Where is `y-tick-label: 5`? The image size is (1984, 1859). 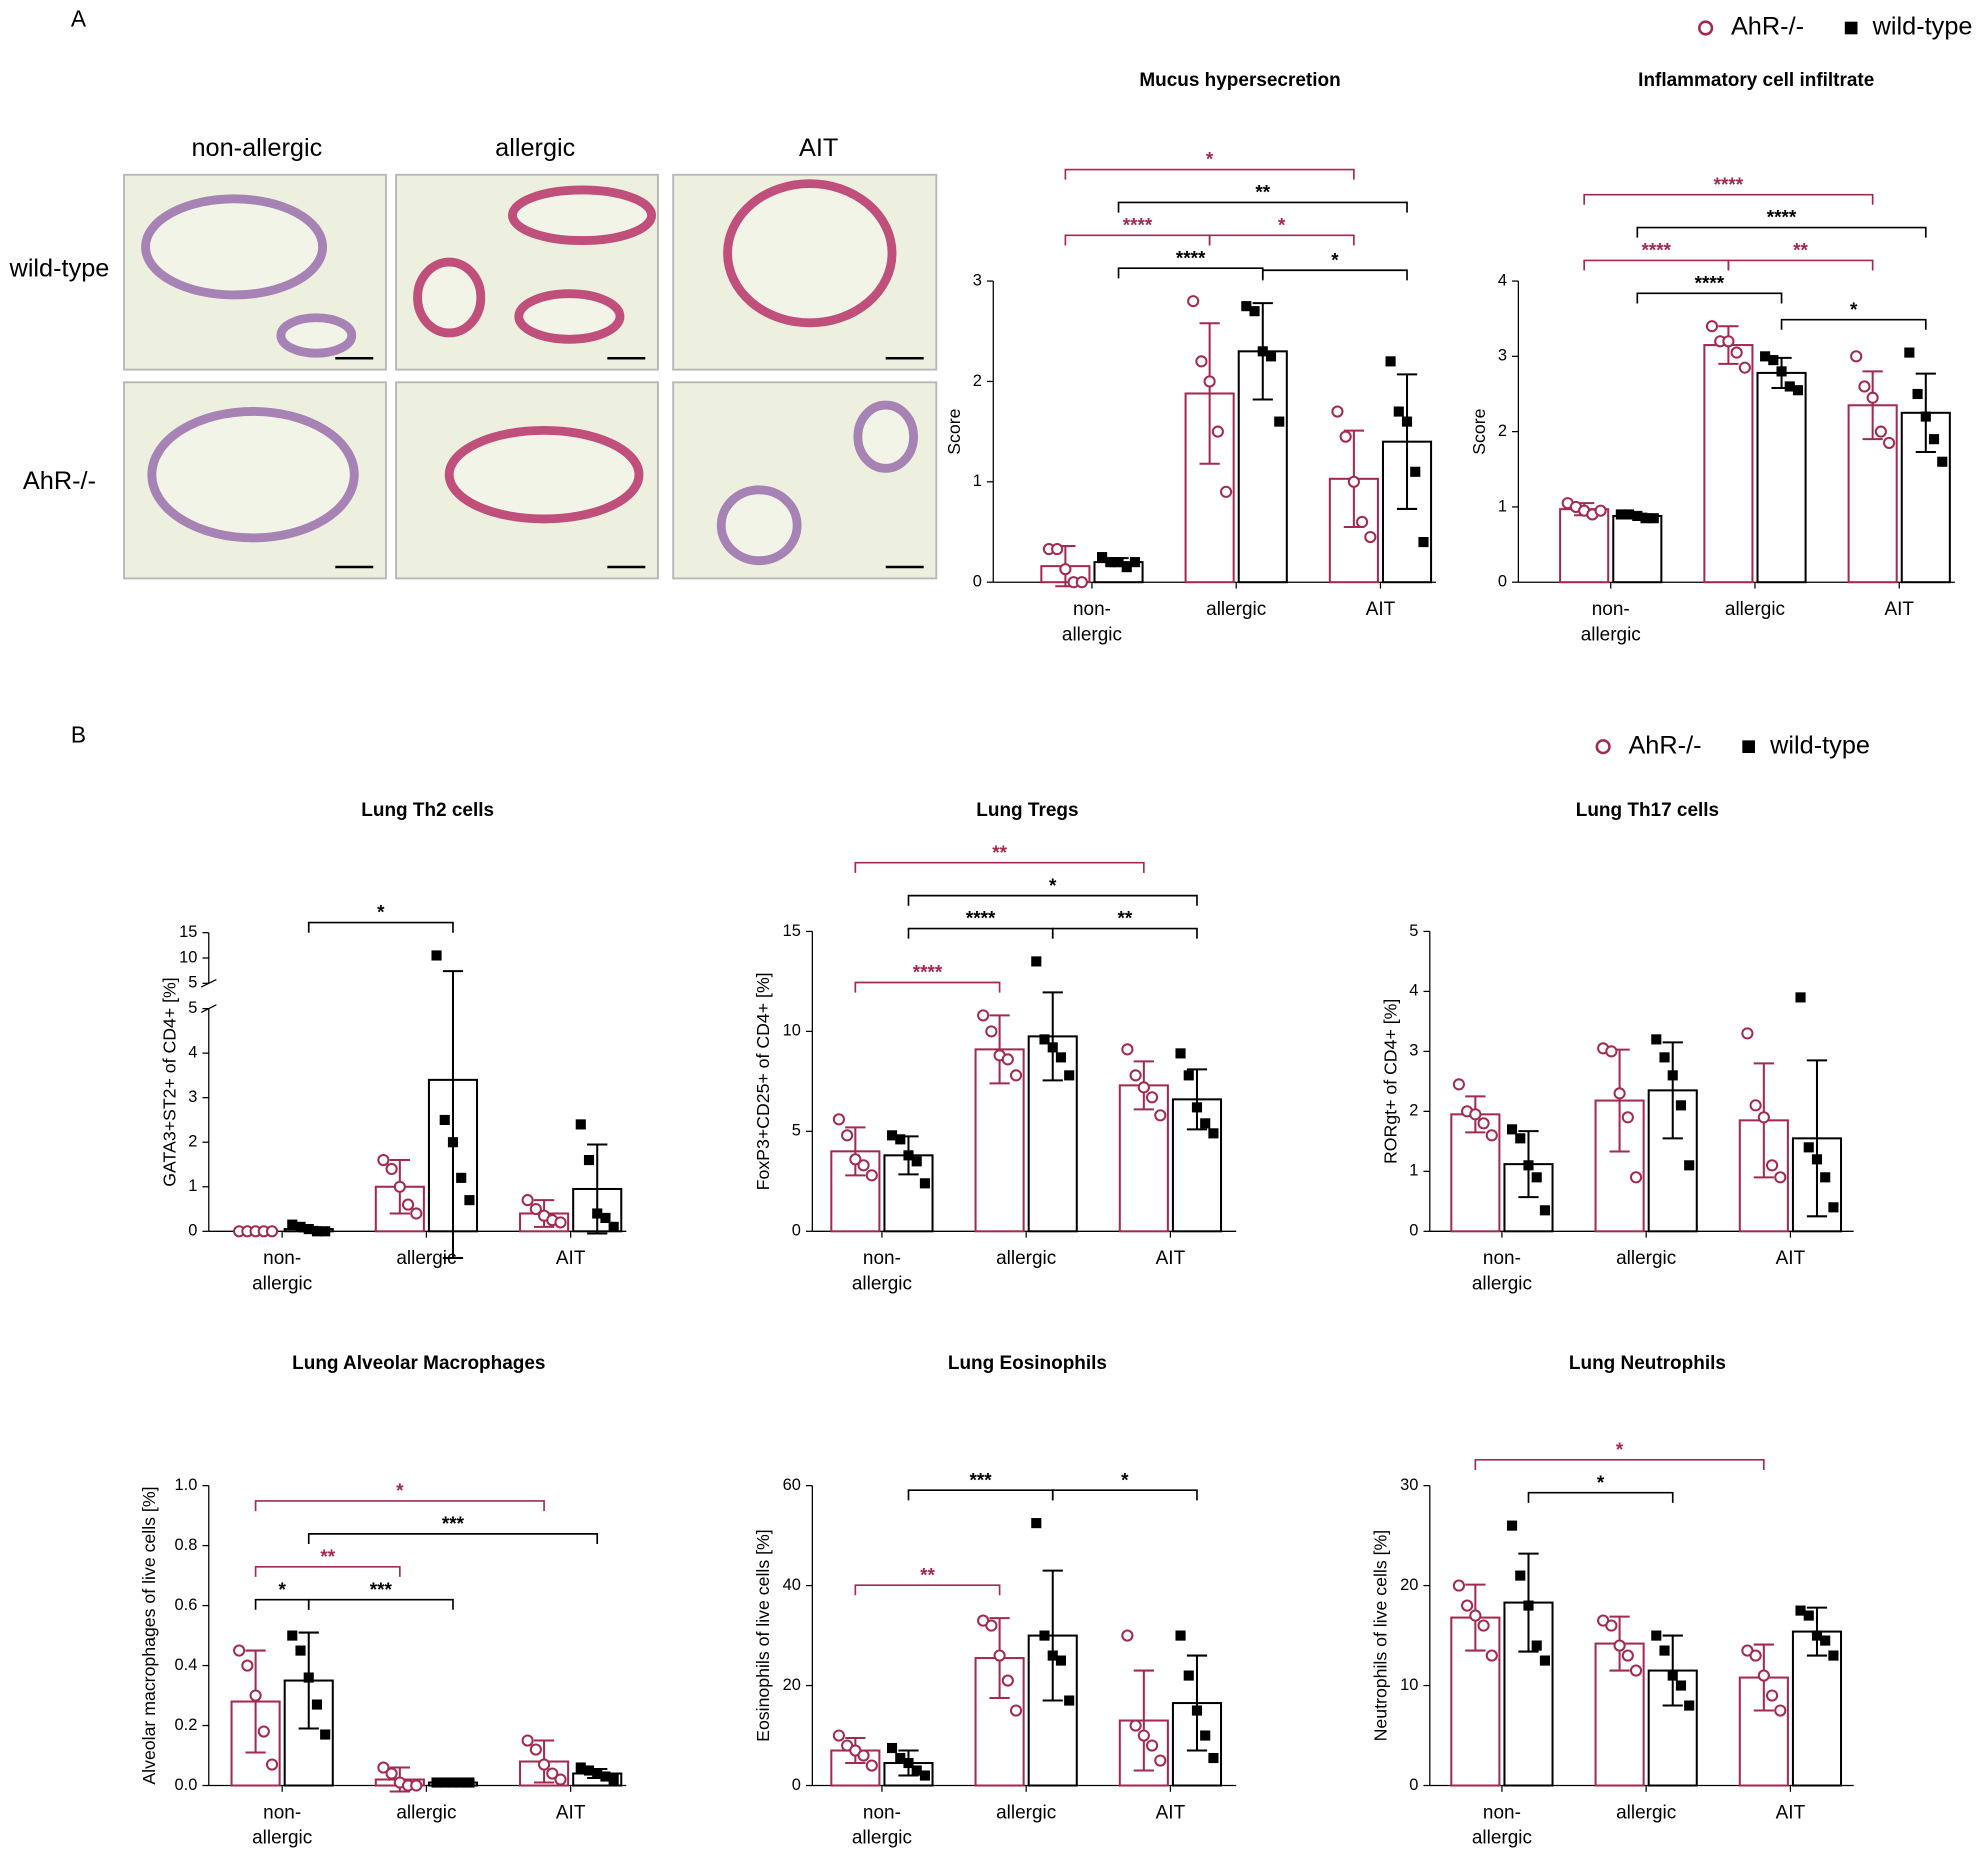
y-tick-label: 5 is located at coordinates (1413, 931).